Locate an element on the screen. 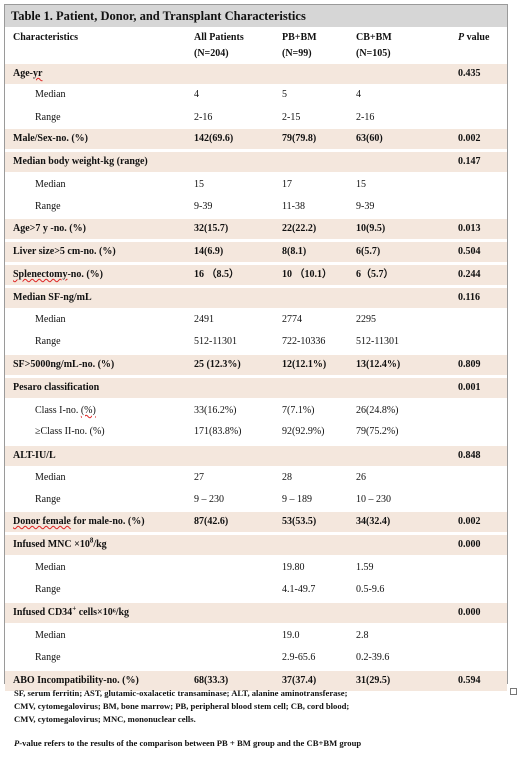 This screenshot has height=757, width=520. cell-p: 0.002 is located at coordinates (469, 521).